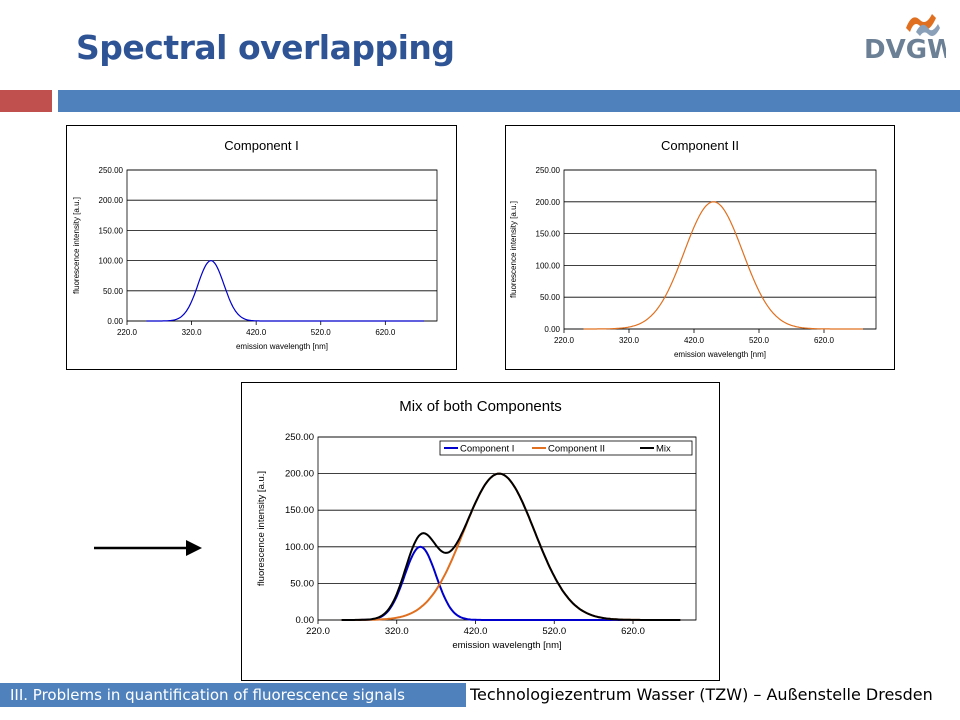 Image resolution: width=960 pixels, height=720 pixels. Describe the element at coordinates (663, 449) in the screenshot. I see `legend-entry: Mix` at that location.